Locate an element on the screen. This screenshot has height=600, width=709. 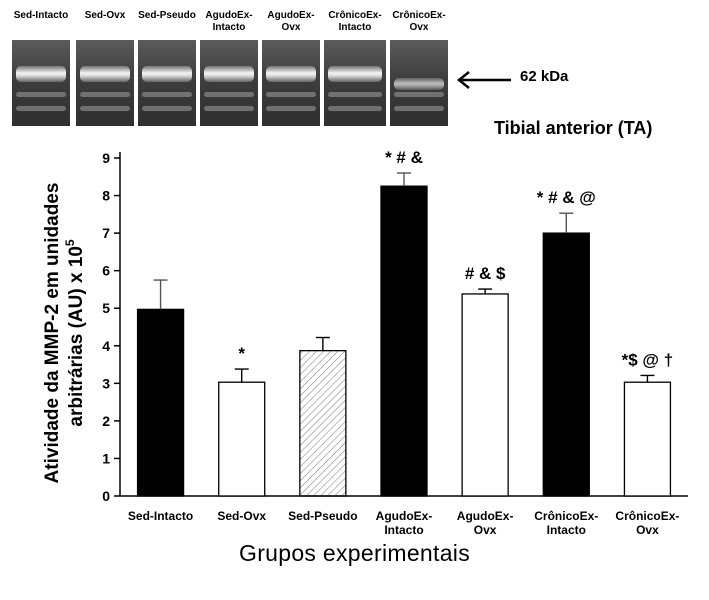
significance-marker: * # & is located at coordinates (404, 157).